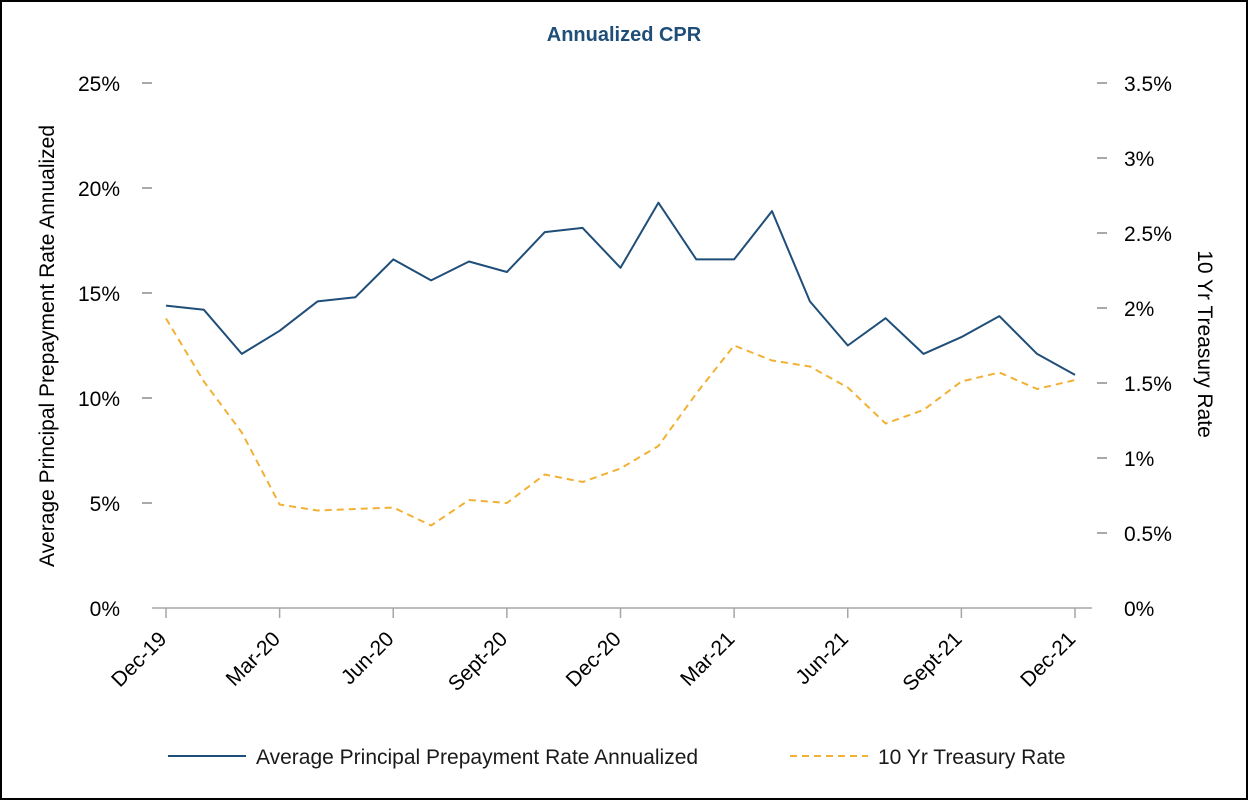 This screenshot has height=800, width=1248. Describe the element at coordinates (105, 504) in the screenshot. I see `left-y-tick-label: 5%` at that location.